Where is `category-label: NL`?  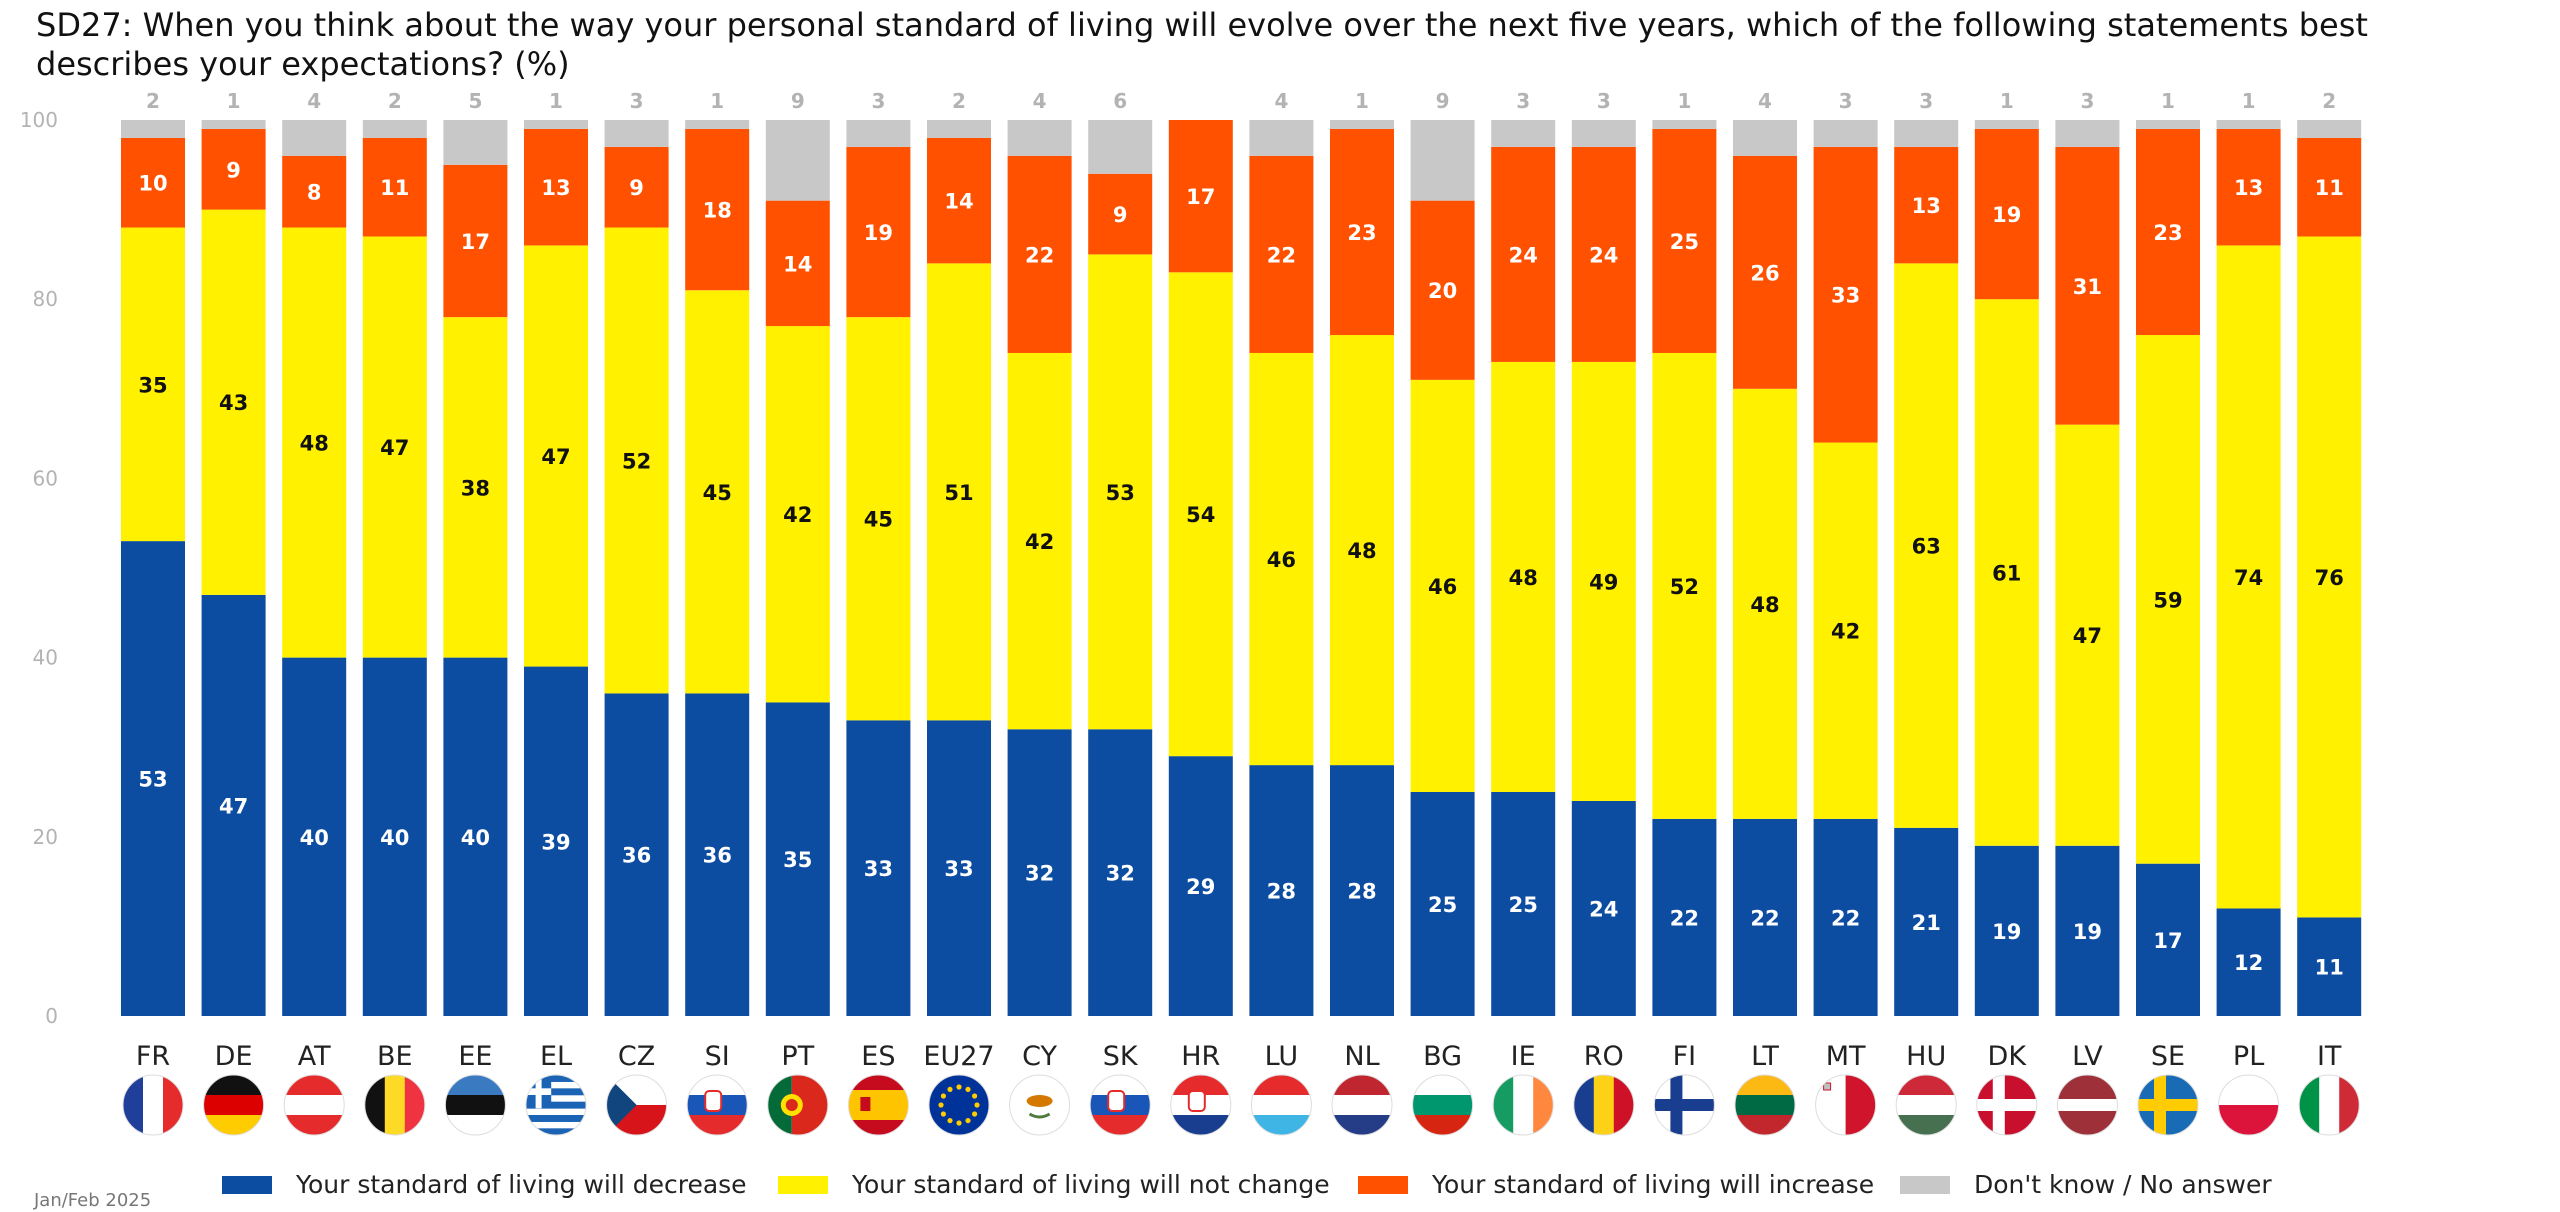 category-label: NL is located at coordinates (1361, 1056).